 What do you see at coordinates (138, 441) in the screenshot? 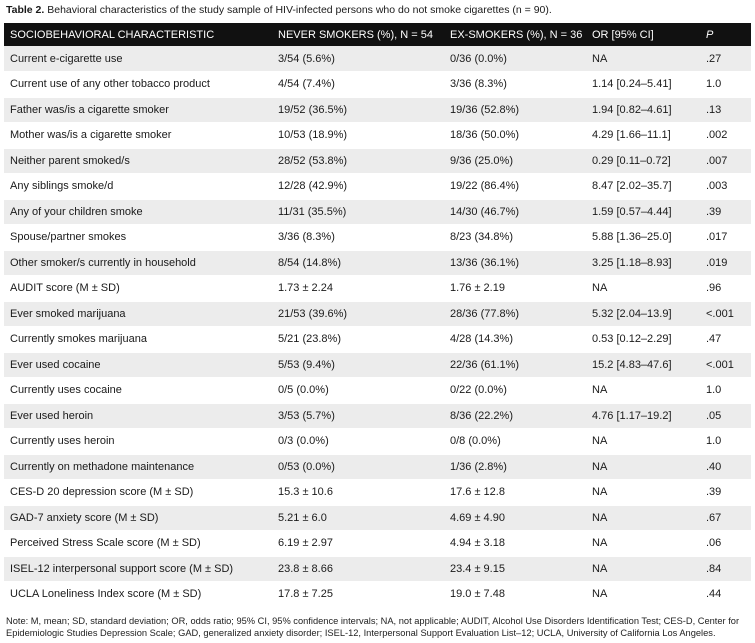
I see `cell-characteristic: Currently uses heroin` at bounding box center [138, 441].